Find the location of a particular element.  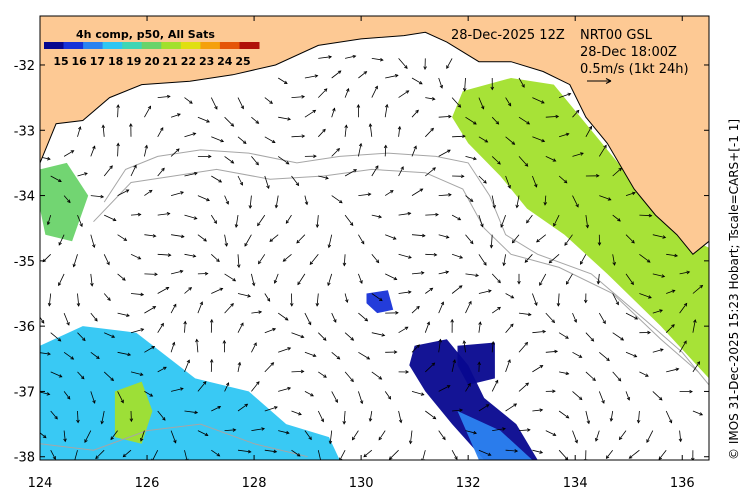

y-tick: -34 is located at coordinates (361, 197).